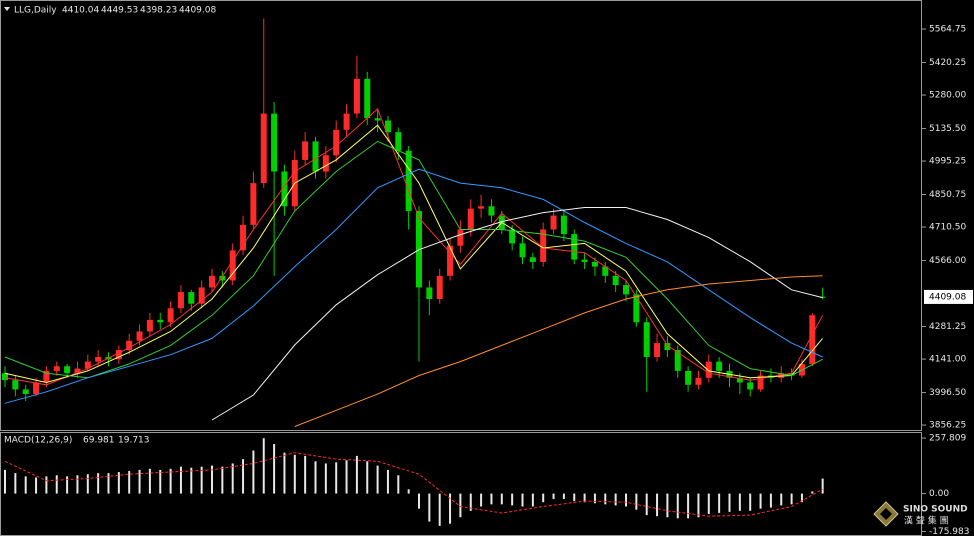  I want to click on y-tick-label: 5280.00, so click(947, 96).